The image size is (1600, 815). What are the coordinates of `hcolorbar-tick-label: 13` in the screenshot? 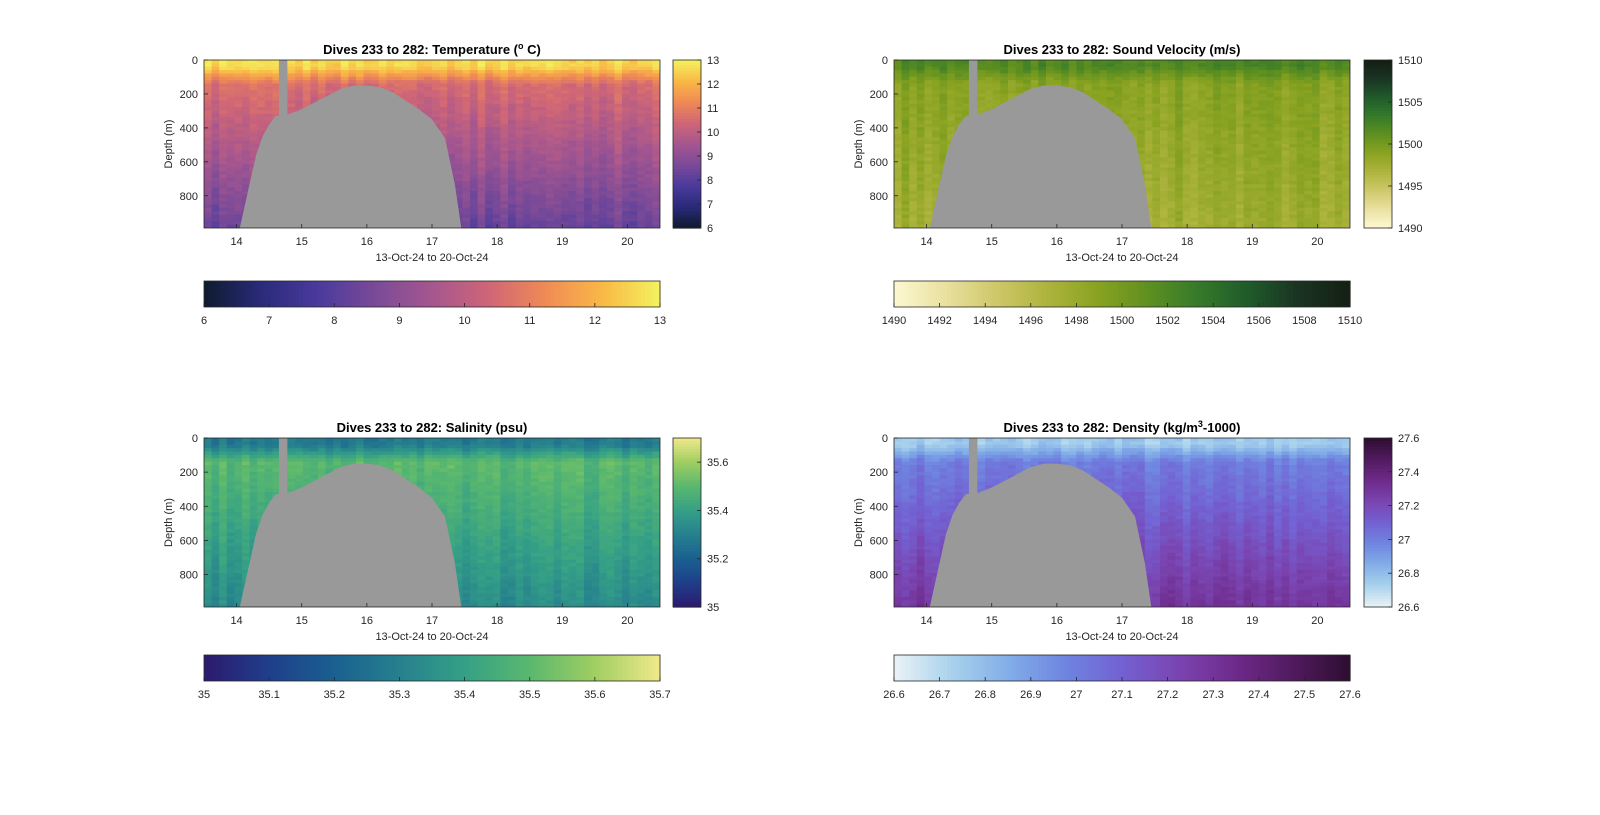 It's located at (660, 321).